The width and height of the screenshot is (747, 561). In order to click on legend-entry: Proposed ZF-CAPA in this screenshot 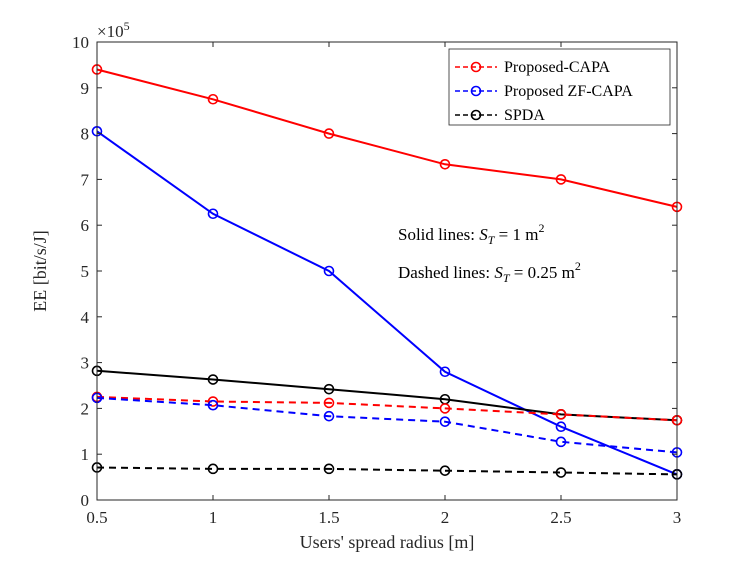, I will do `click(544, 91)`.